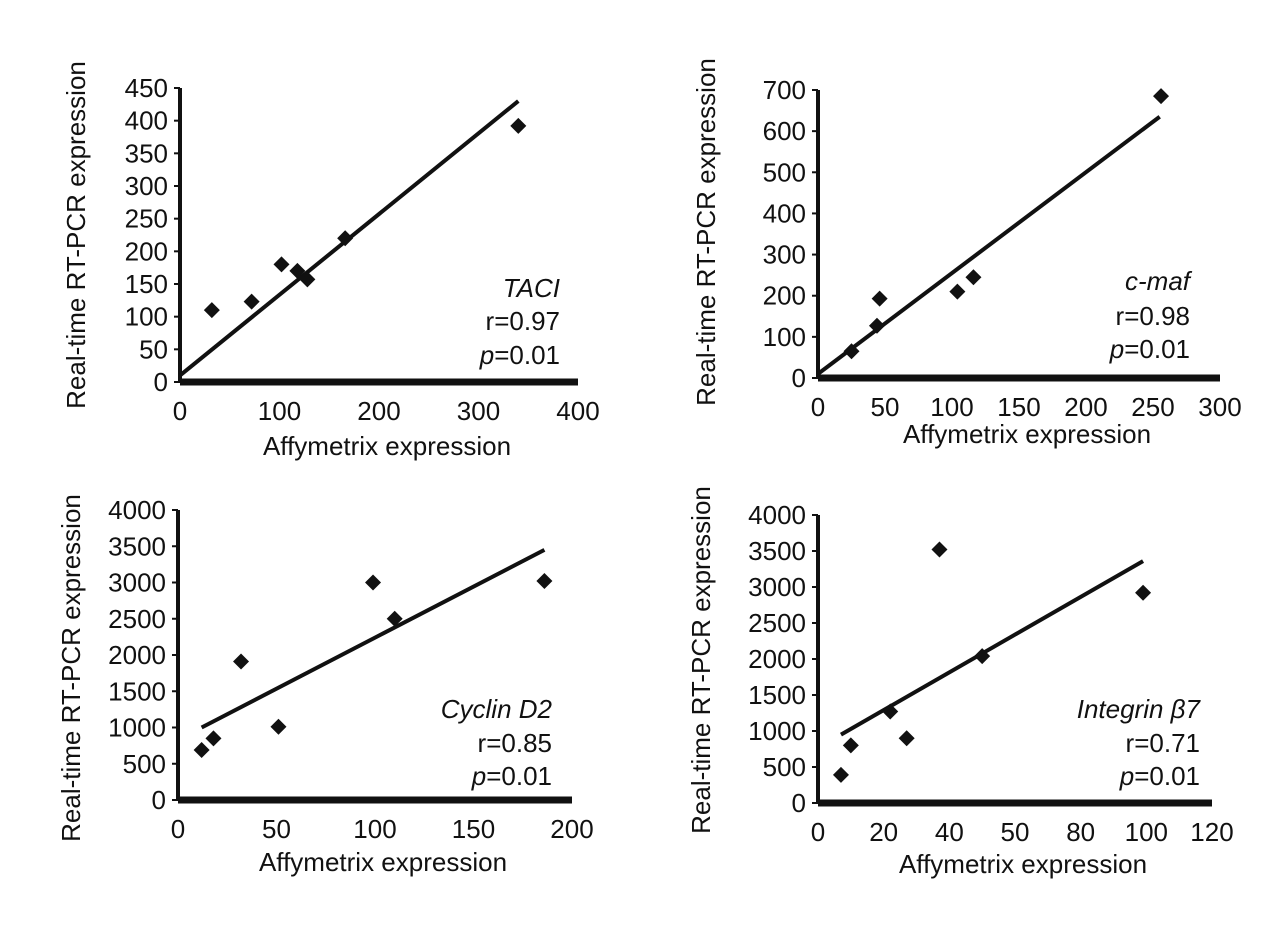 The image size is (1280, 934). Describe the element at coordinates (784, 172) in the screenshot. I see `chart-1-y-tick-label: 500` at that location.